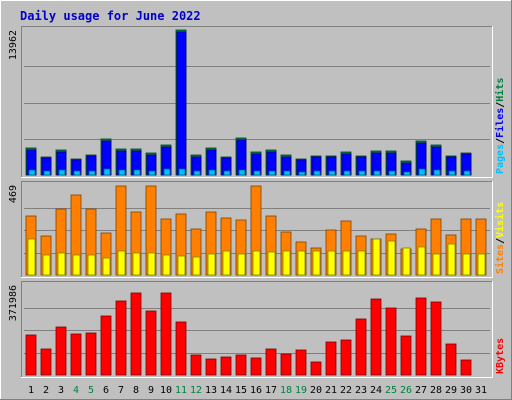 This screenshot has height=400, width=512. What do you see at coordinates (500, 123) in the screenshot?
I see `legend-files: Files` at bounding box center [500, 123].